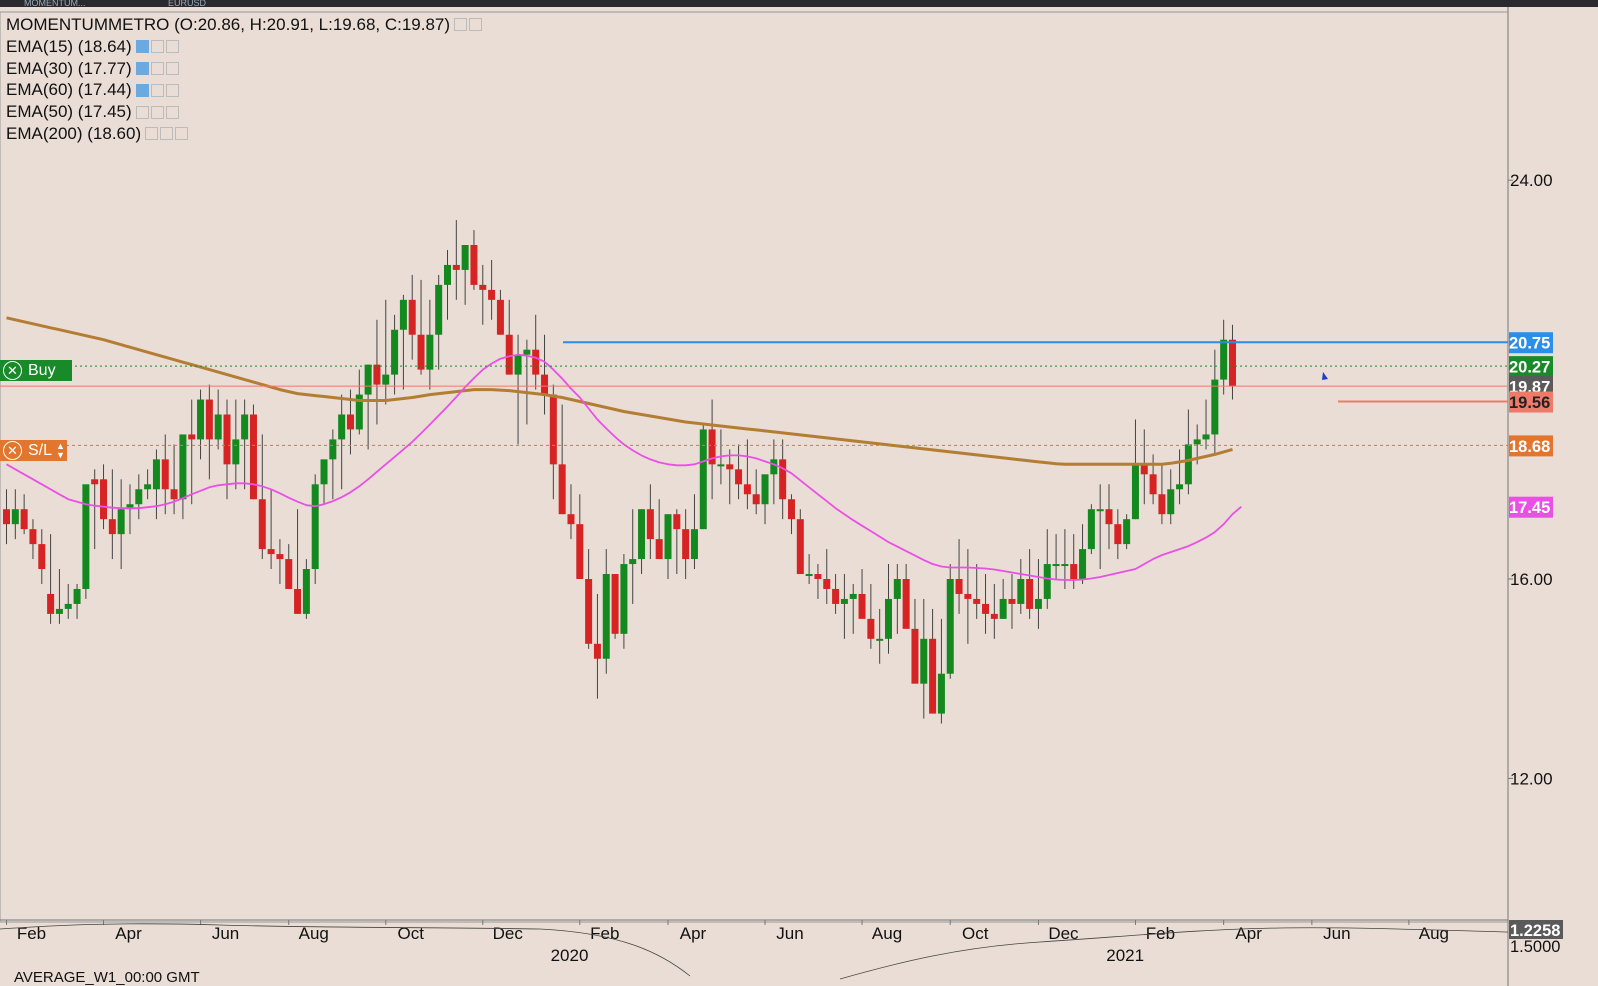  I want to click on stepper-icon: ▲ ▼, so click(60, 450).